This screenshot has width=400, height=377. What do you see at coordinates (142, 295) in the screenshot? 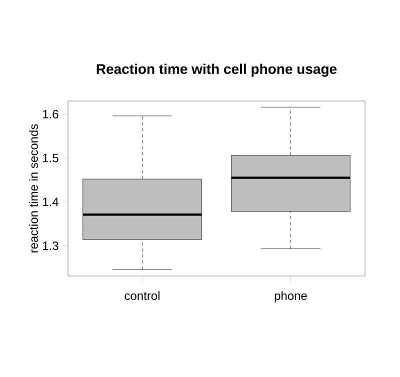
I see `x-tick-label: control` at bounding box center [142, 295].